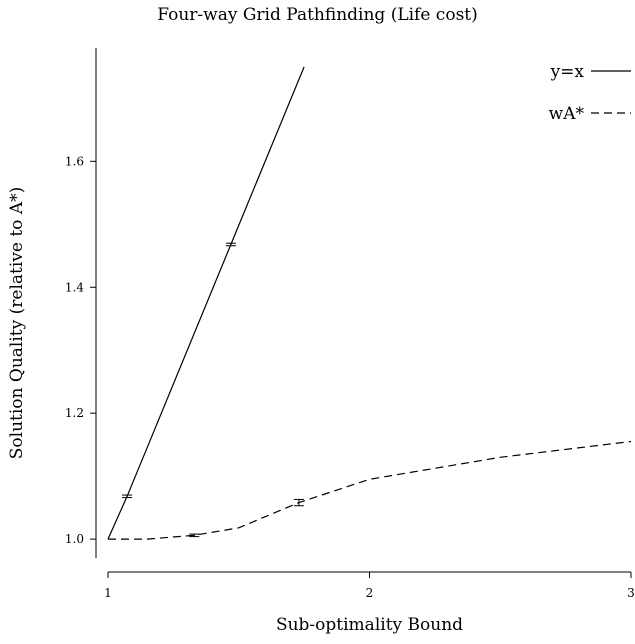 The width and height of the screenshot is (635, 644). What do you see at coordinates (108, 593) in the screenshot?
I see `x-tick-label: 1` at bounding box center [108, 593].